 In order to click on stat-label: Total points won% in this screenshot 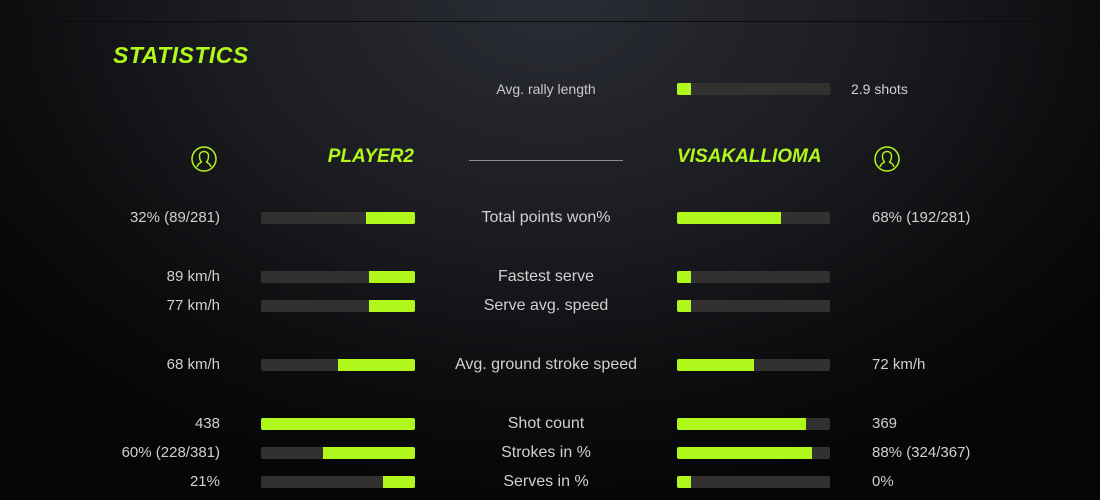, I will do `click(546, 217)`.